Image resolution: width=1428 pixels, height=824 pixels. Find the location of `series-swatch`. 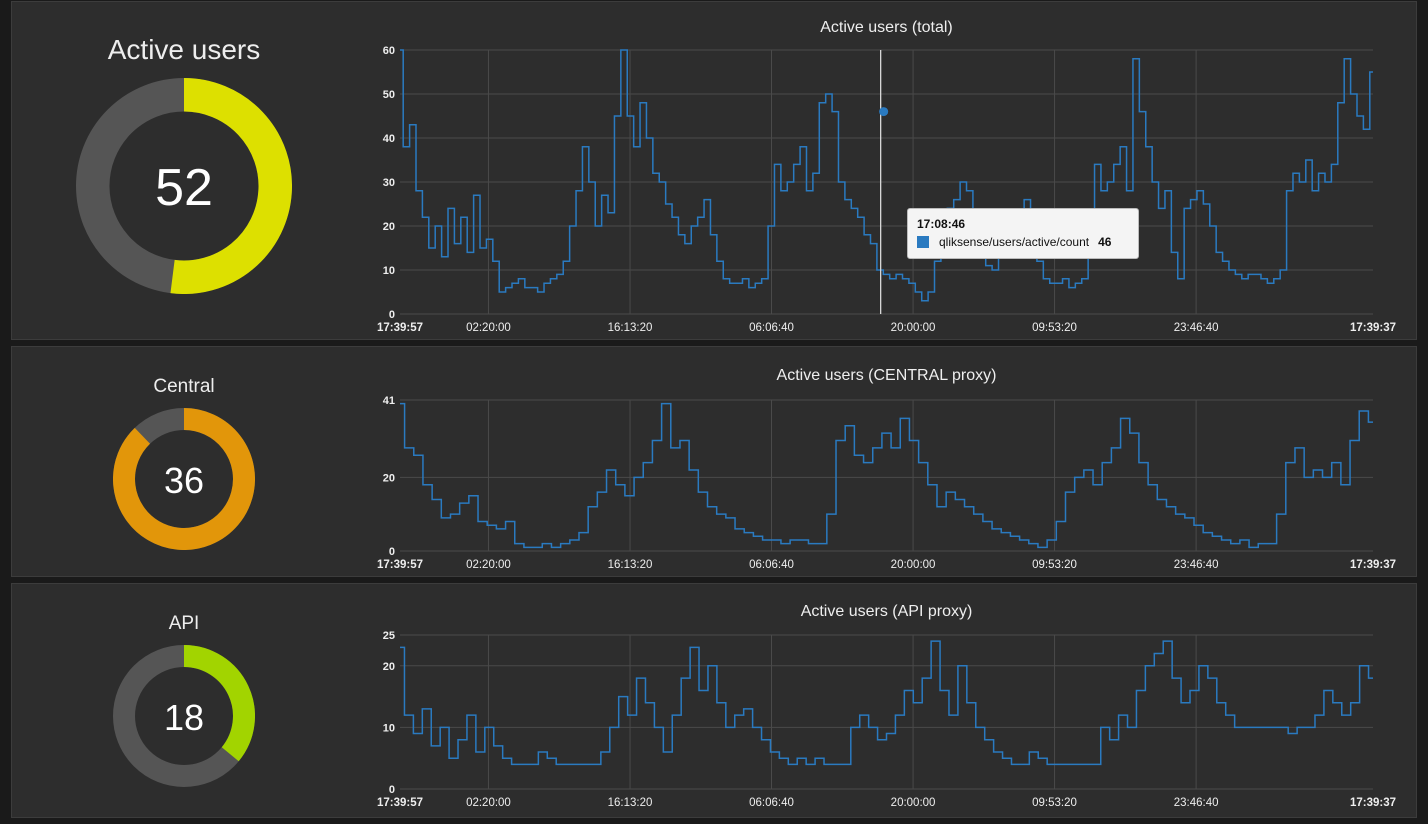

series-swatch is located at coordinates (923, 242).